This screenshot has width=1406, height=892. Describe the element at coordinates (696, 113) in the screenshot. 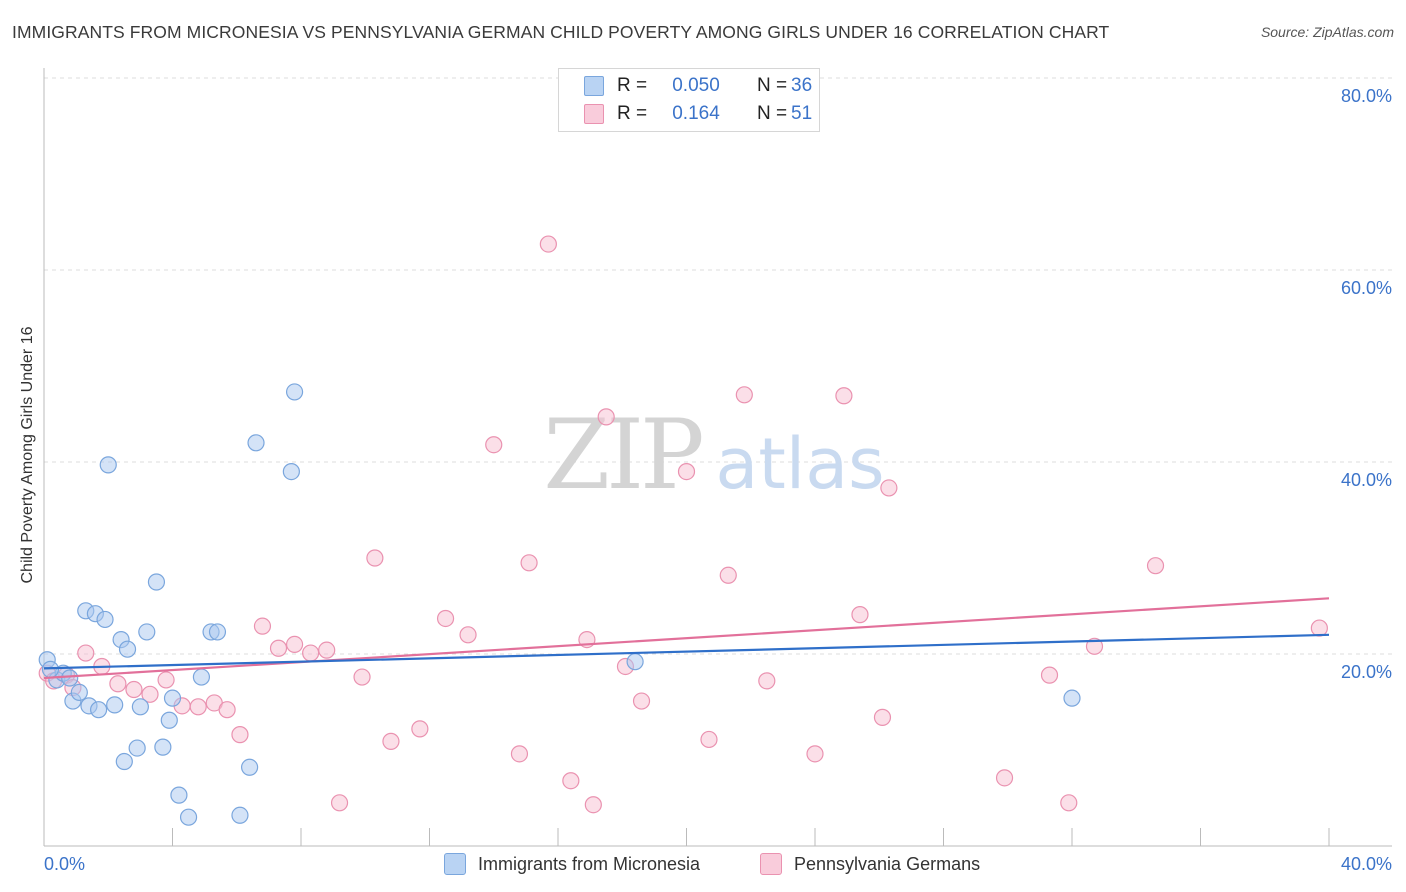

I see `r-value: 0.164` at that location.